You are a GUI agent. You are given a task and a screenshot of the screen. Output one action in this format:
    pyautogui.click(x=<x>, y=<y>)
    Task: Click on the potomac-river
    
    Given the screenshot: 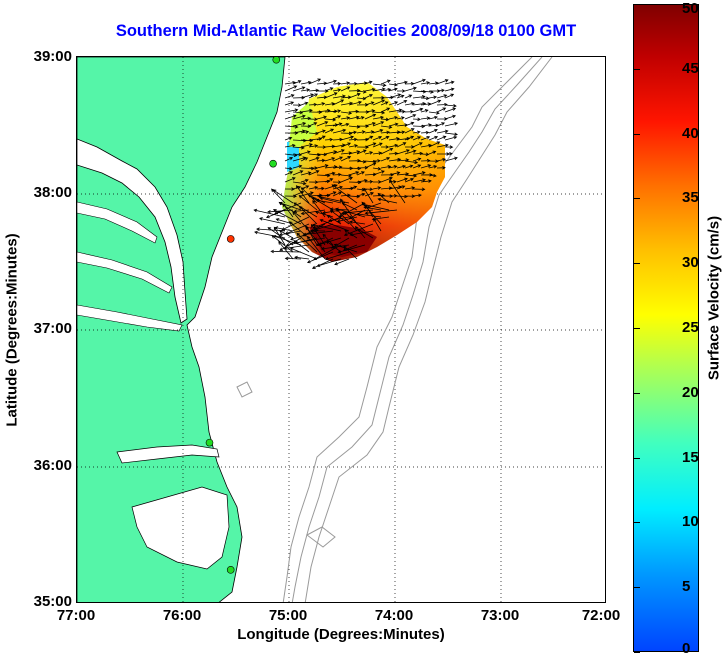 What is the action you would take?
    pyautogui.click(x=117, y=222)
    